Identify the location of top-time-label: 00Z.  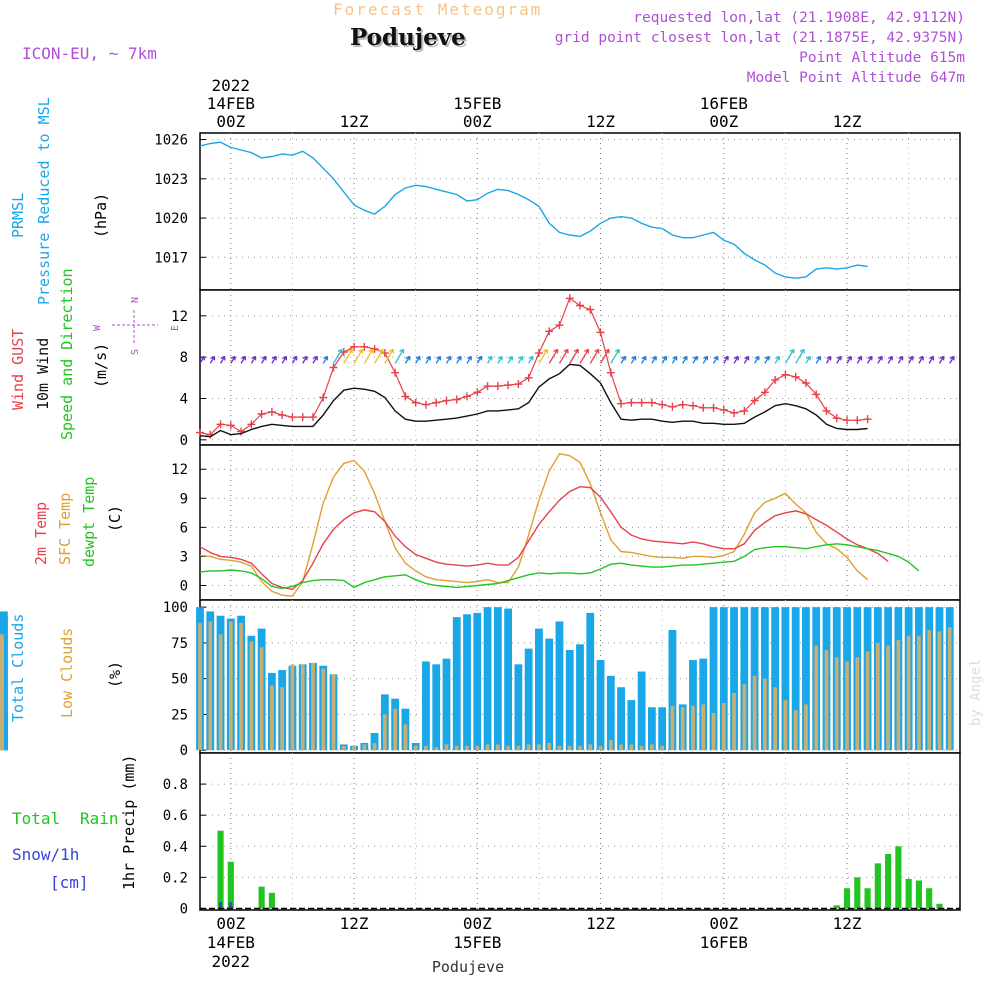
(477, 121).